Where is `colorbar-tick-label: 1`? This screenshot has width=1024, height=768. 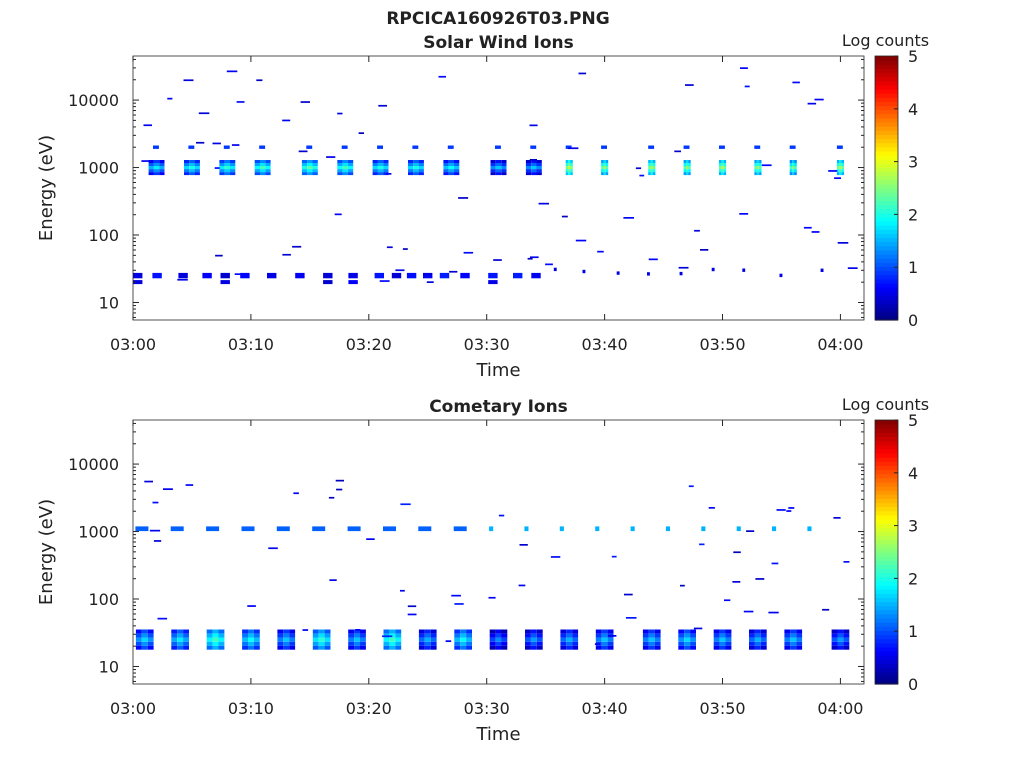 colorbar-tick-label: 1 is located at coordinates (913, 631).